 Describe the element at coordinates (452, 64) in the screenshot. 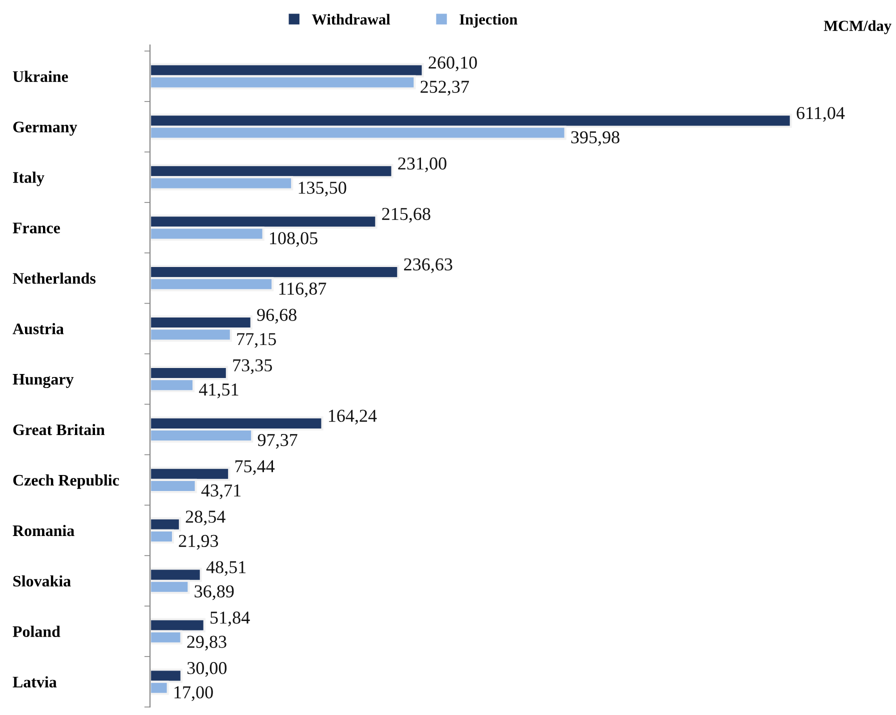

I see `data-label: 260,10` at that location.